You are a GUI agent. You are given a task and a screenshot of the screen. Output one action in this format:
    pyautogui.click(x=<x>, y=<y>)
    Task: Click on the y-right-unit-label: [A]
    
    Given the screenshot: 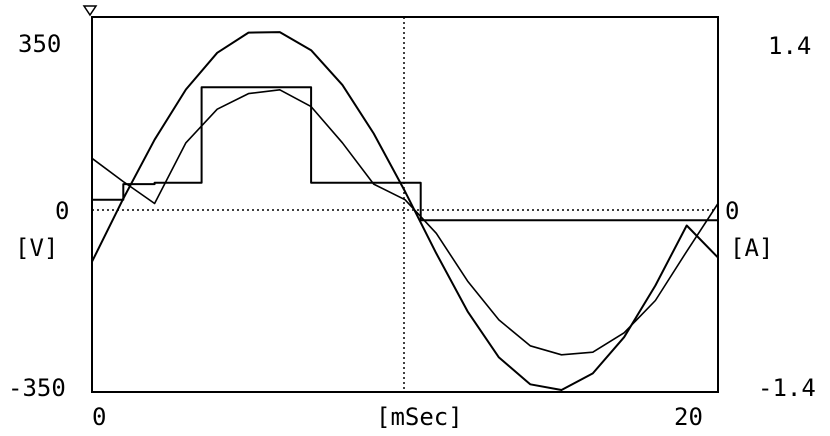 What is the action you would take?
    pyautogui.click(x=751, y=248)
    